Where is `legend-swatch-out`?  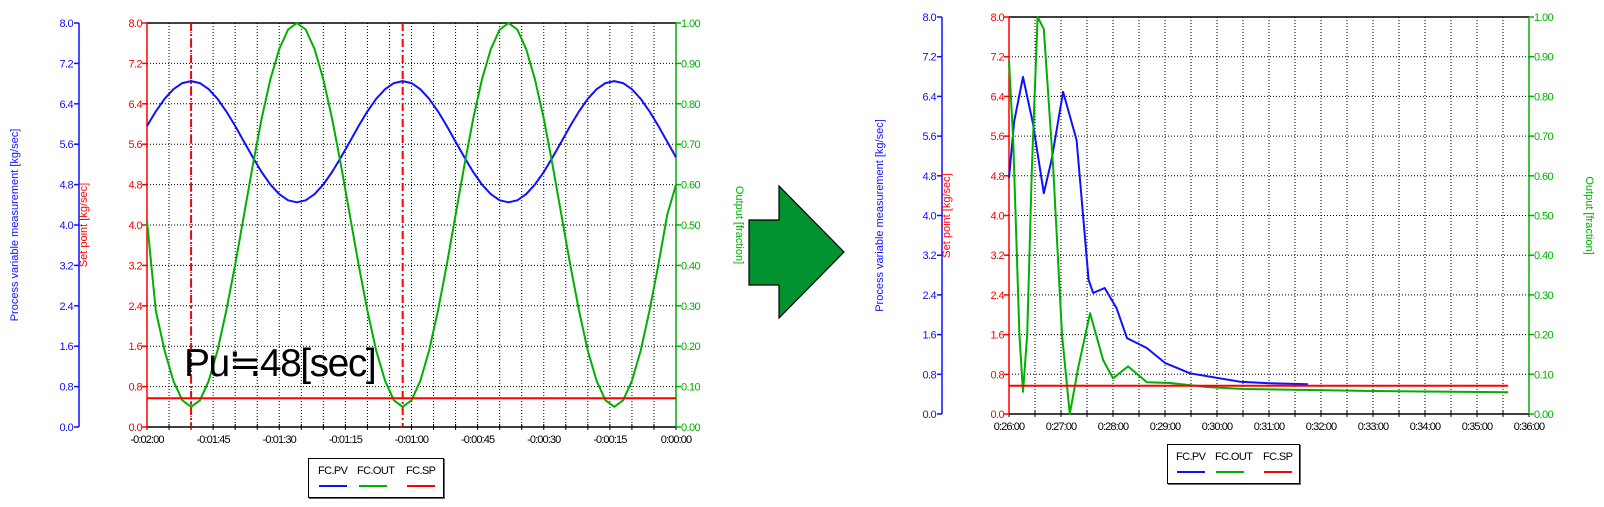
legend-swatch-out is located at coordinates (1230, 472).